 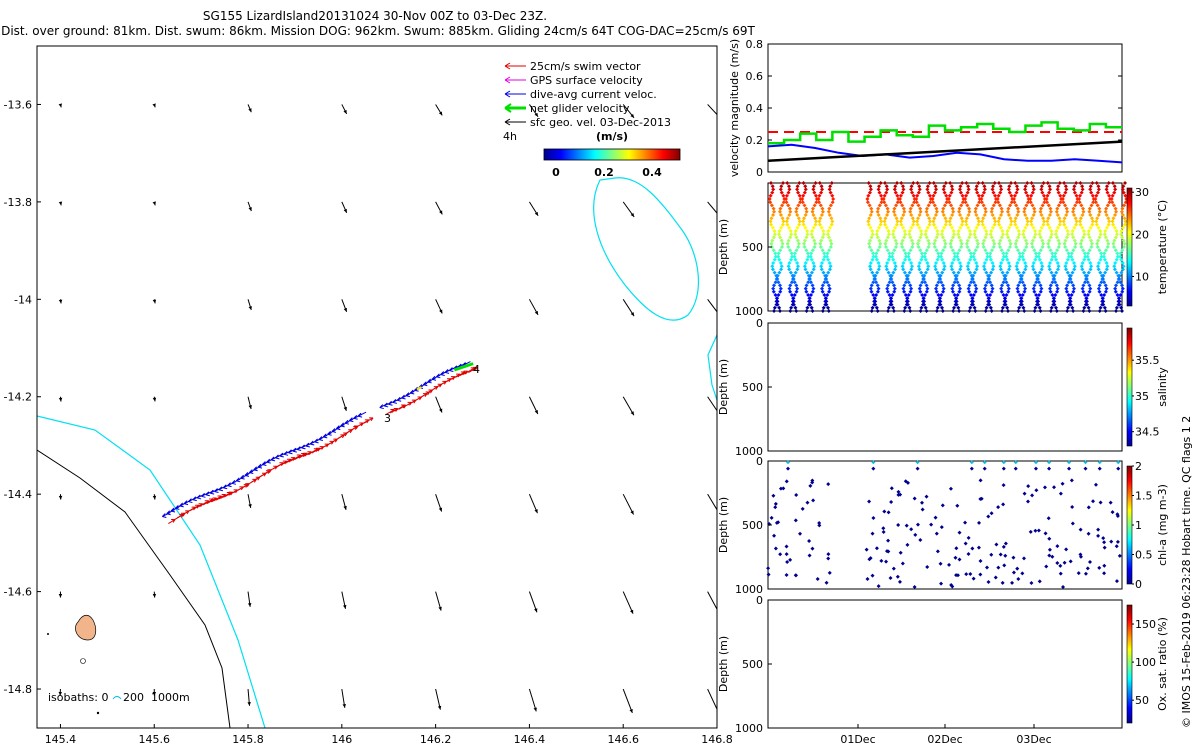 I want to click on swim-vector, so click(x=368, y=420).